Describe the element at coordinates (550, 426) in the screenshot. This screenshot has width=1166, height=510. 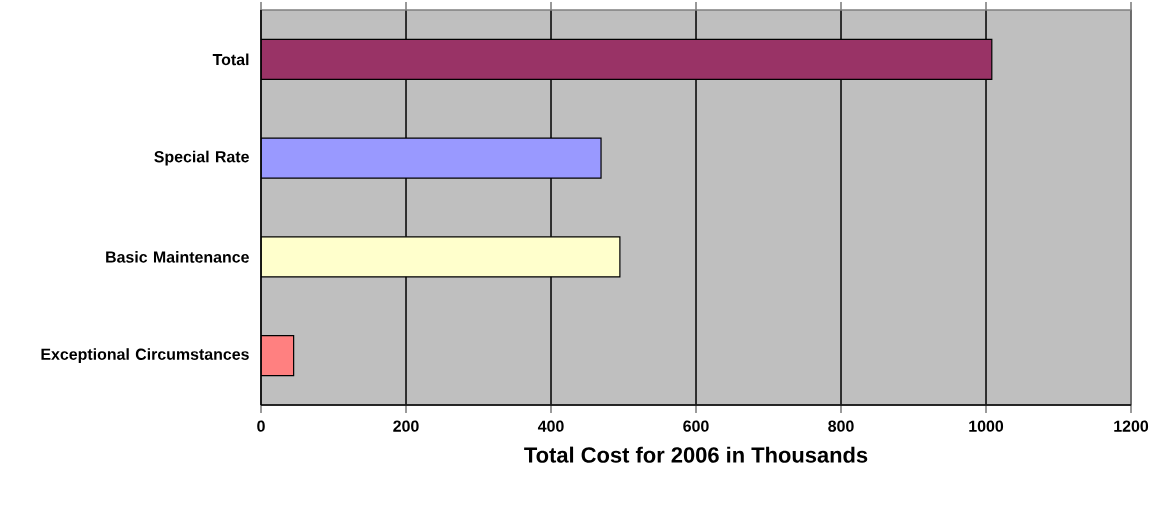
I see `x-tick-label: 400` at that location.